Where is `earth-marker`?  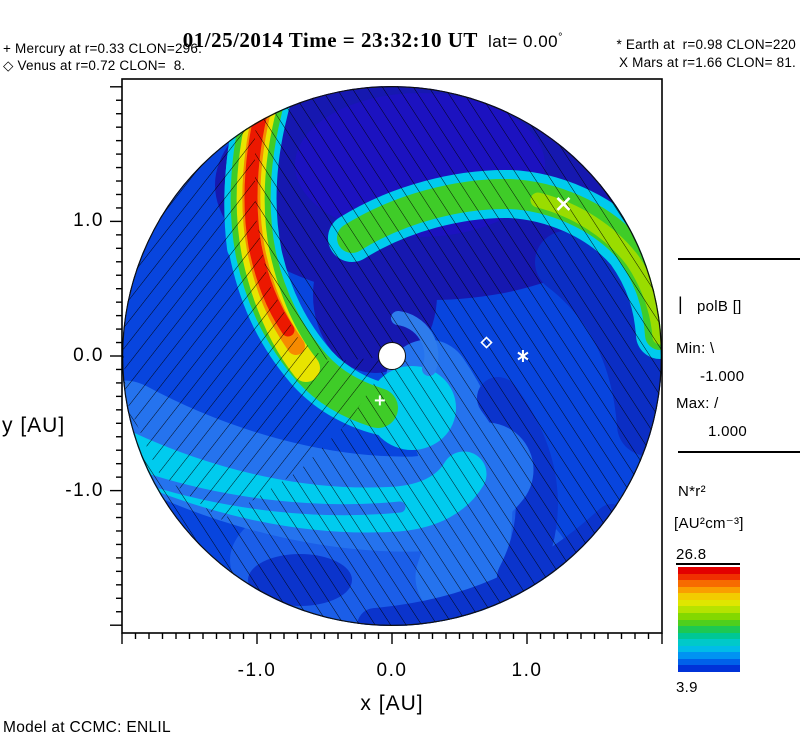
earth-marker is located at coordinates (523, 356).